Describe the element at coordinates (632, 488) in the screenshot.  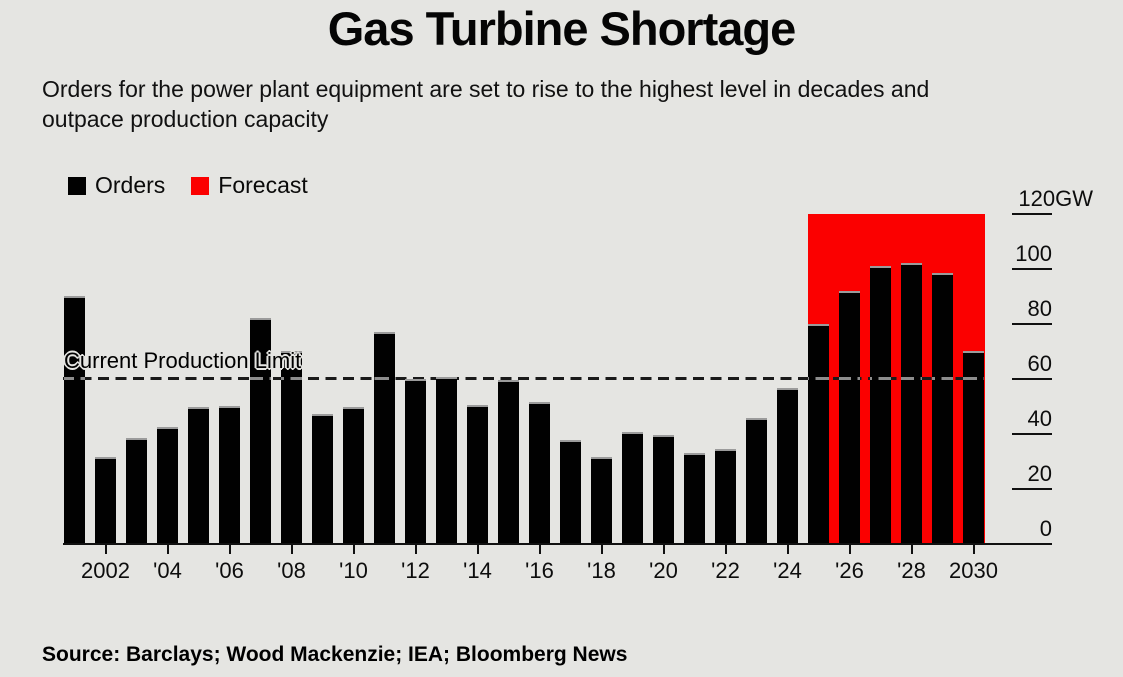
I see `bar-2019` at that location.